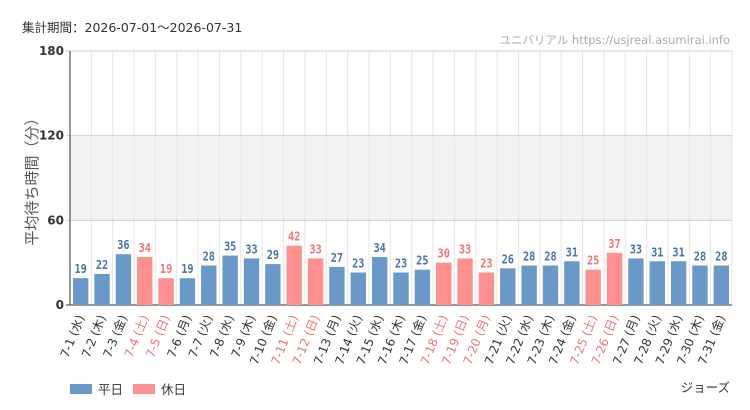  I want to click on y-tick-label: 60, so click(55, 220).